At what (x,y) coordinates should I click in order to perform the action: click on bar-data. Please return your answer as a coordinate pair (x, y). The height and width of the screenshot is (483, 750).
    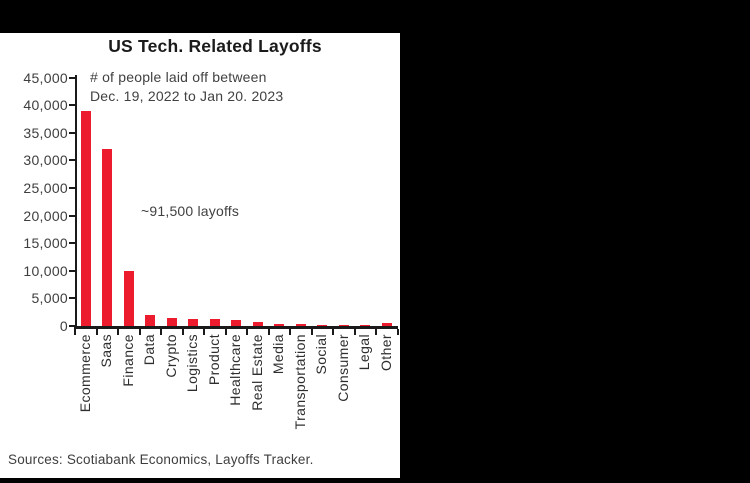
    Looking at the image, I should click on (150, 320).